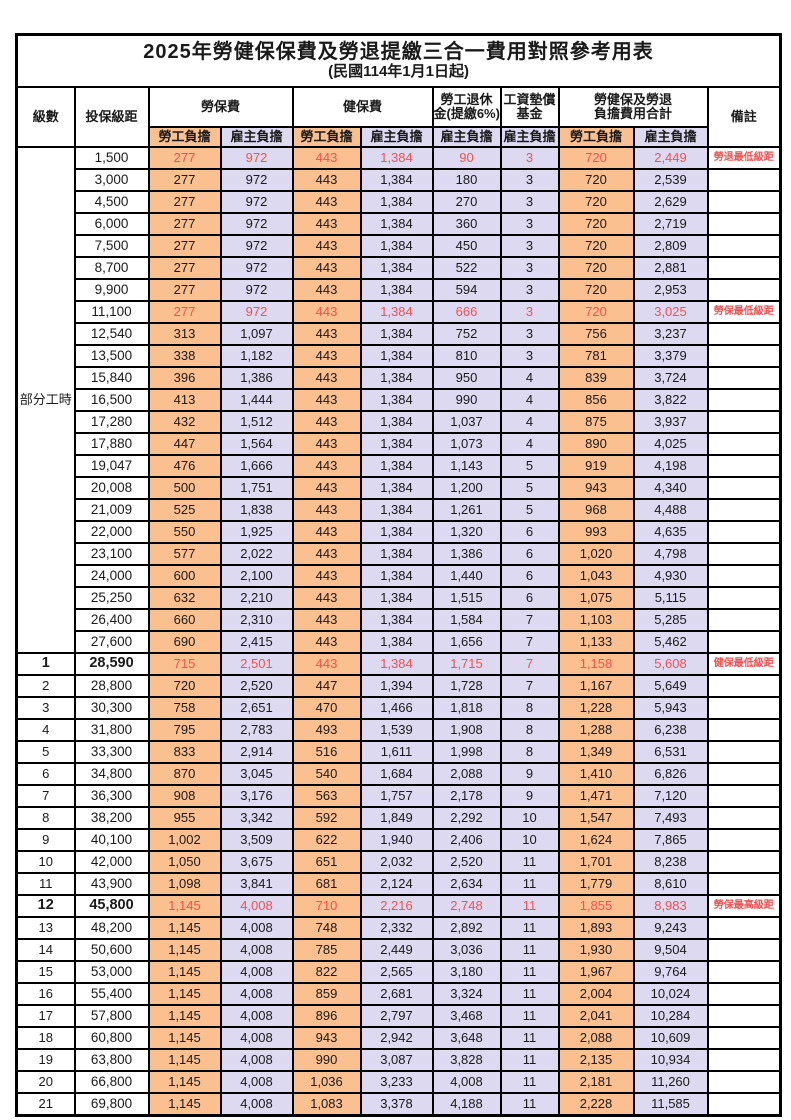 The image size is (791, 1120). What do you see at coordinates (256, 422) in the screenshot?
I see `value-cell: 1,512` at bounding box center [256, 422].